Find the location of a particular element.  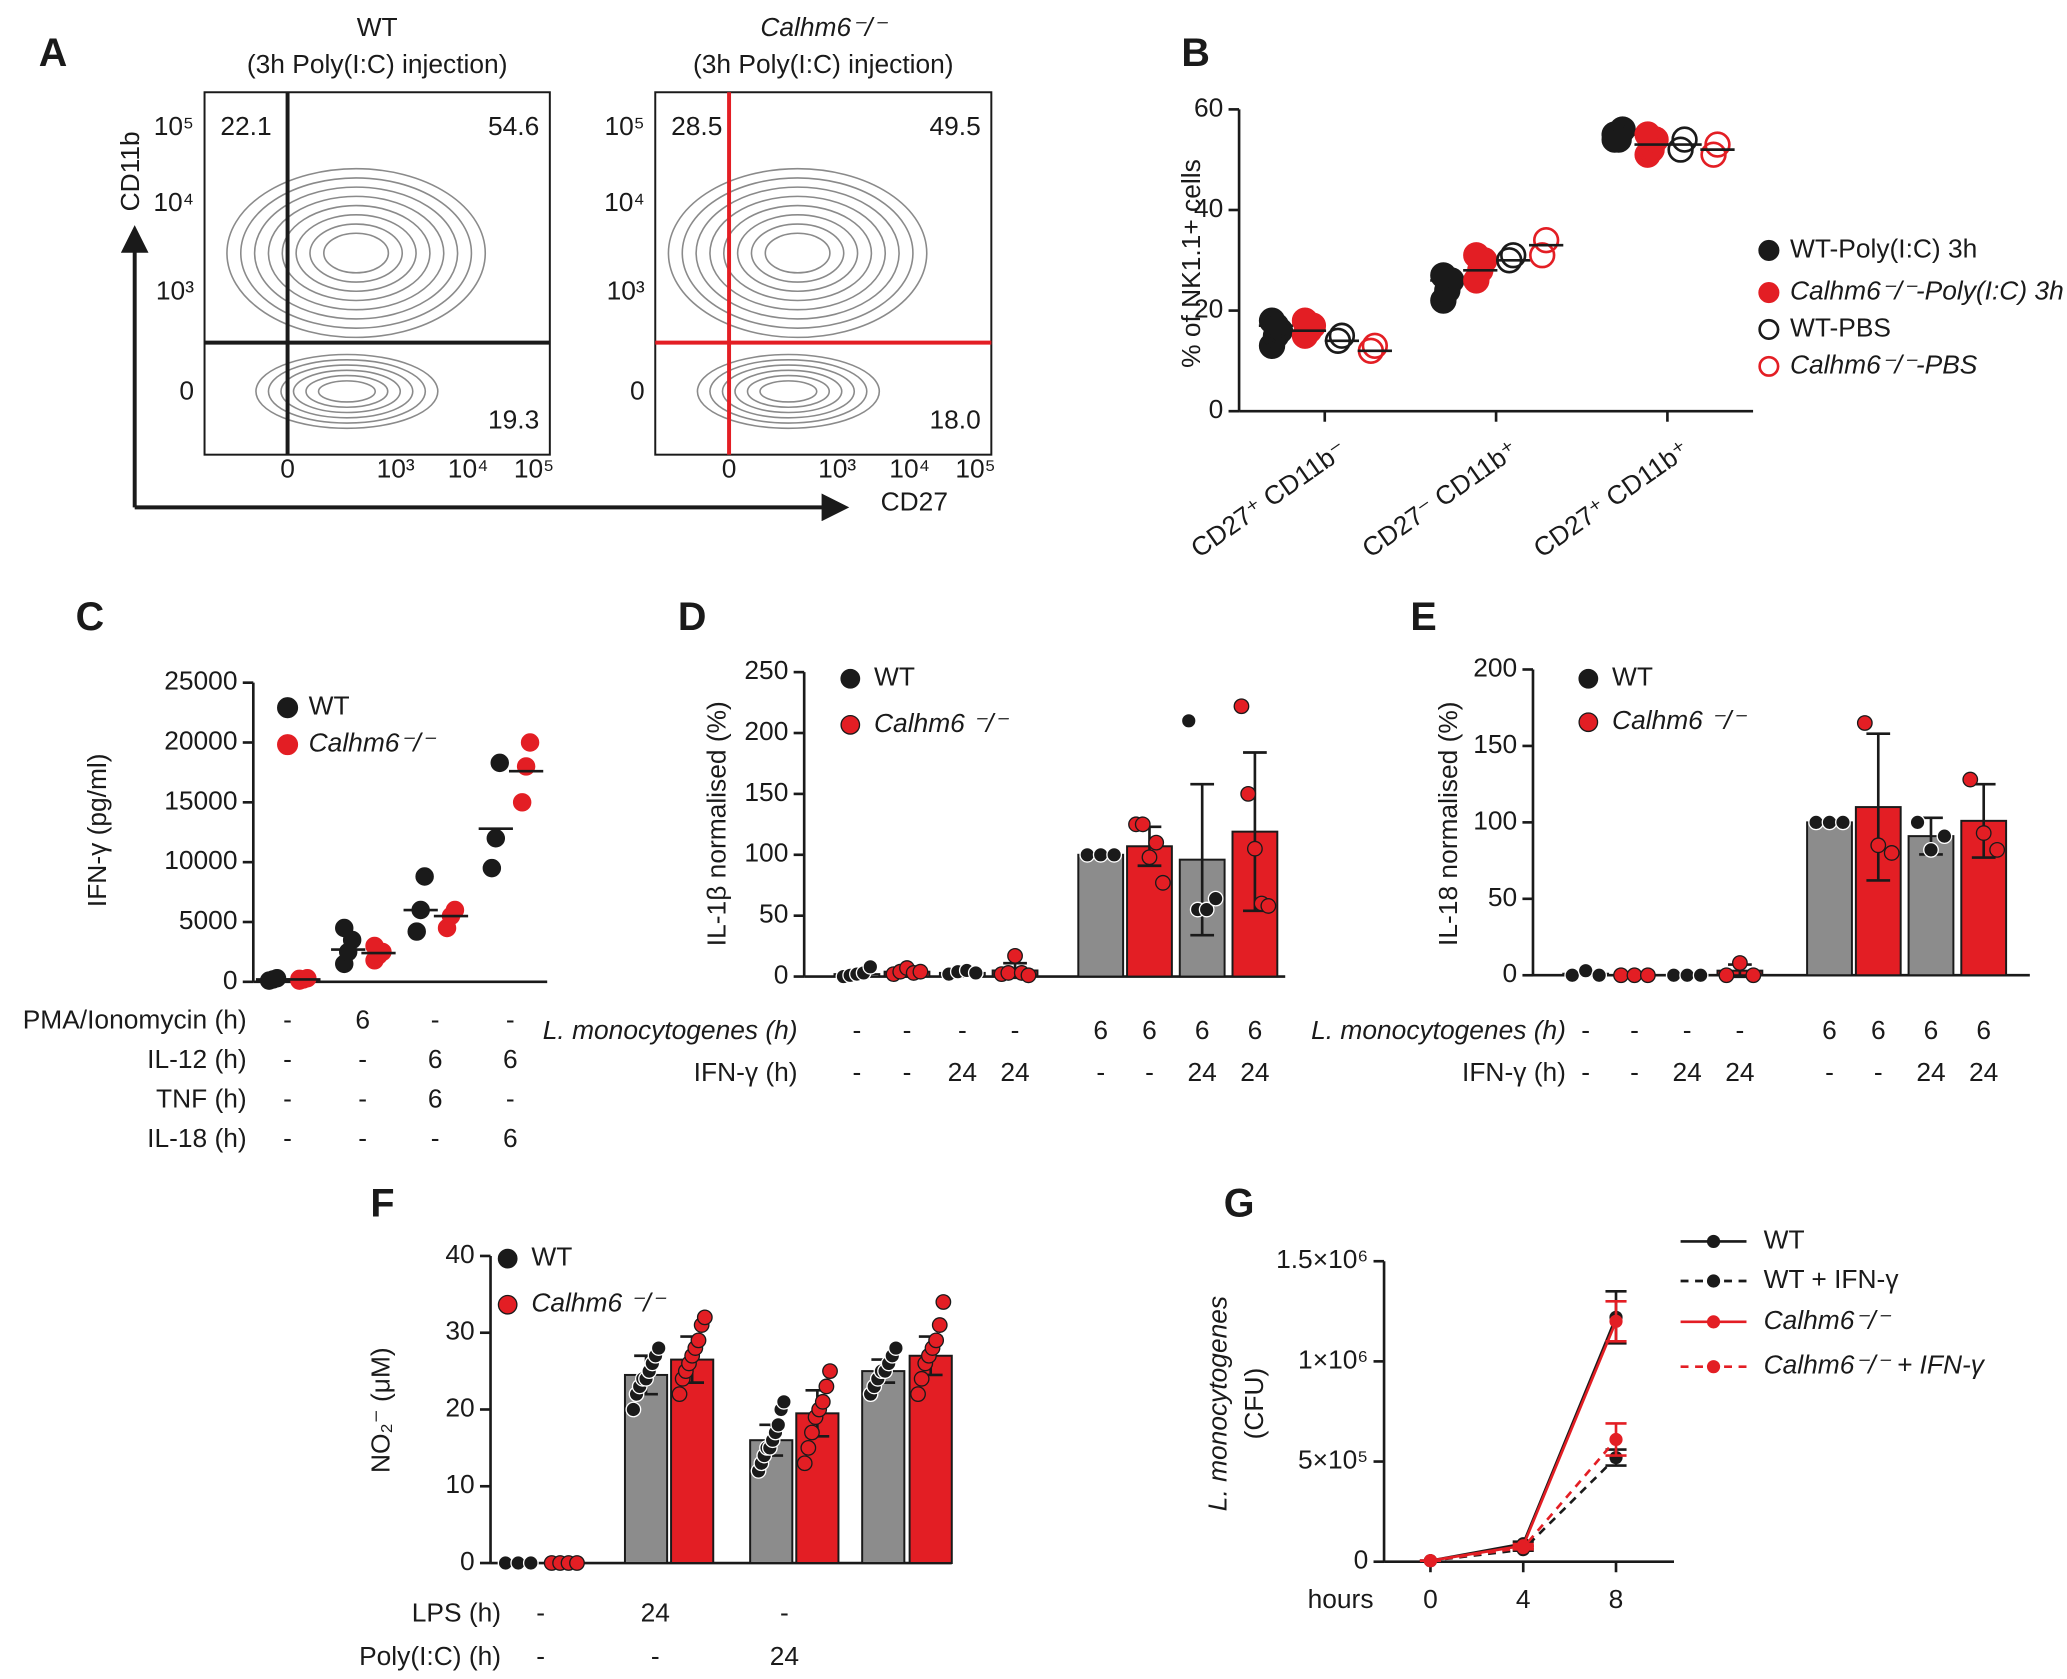

quadrant-percent: 19.3 is located at coordinates (513, 420).